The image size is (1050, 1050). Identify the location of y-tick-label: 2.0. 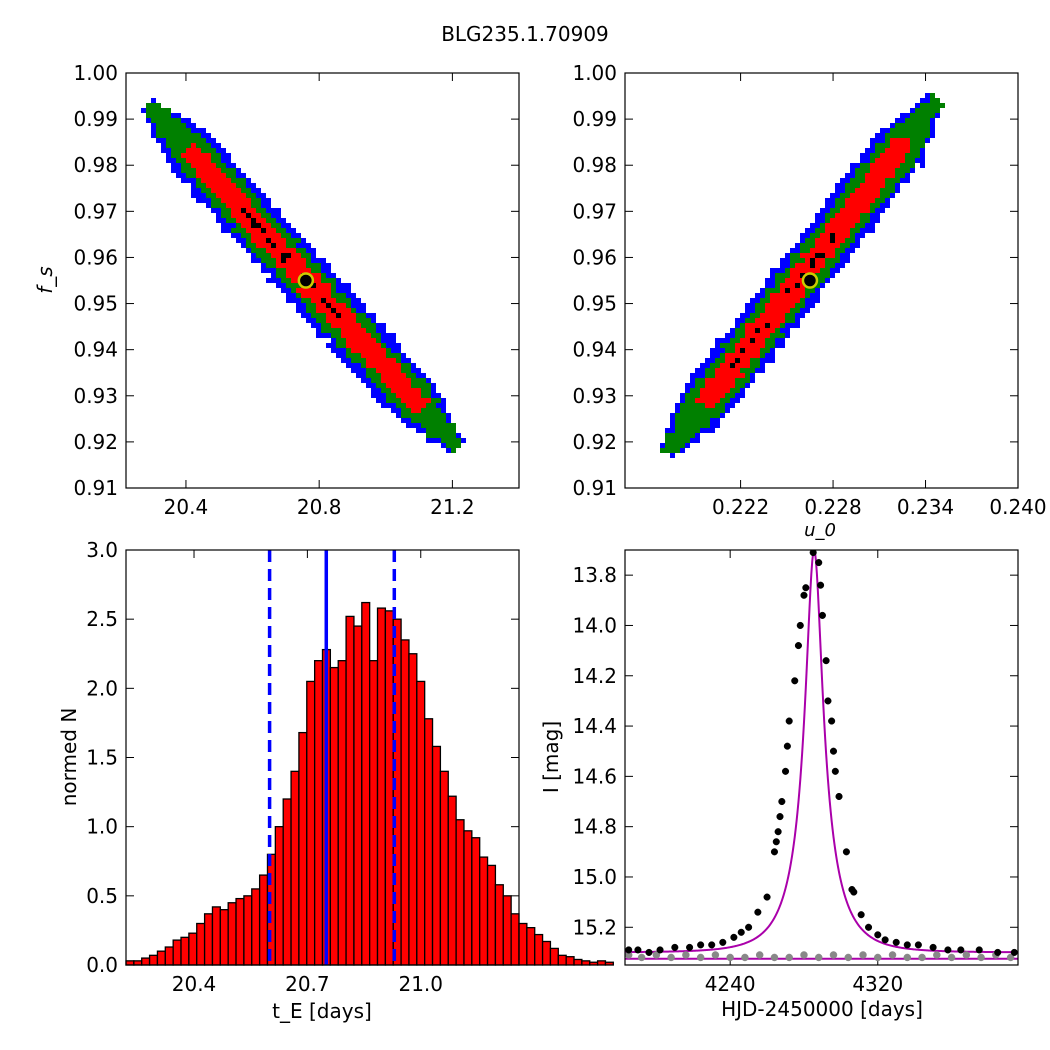
(102, 688).